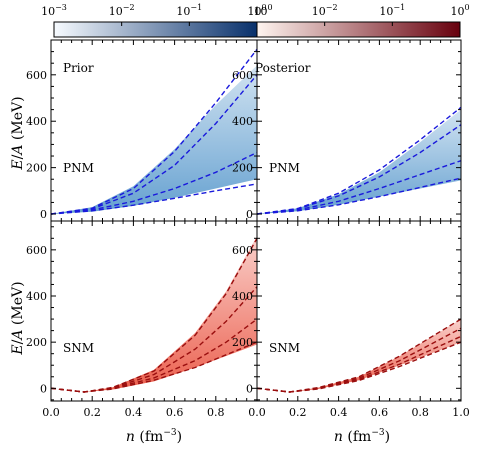  I want to click on y-axis-title-bottom: E/A (MeV), so click(18, 318).